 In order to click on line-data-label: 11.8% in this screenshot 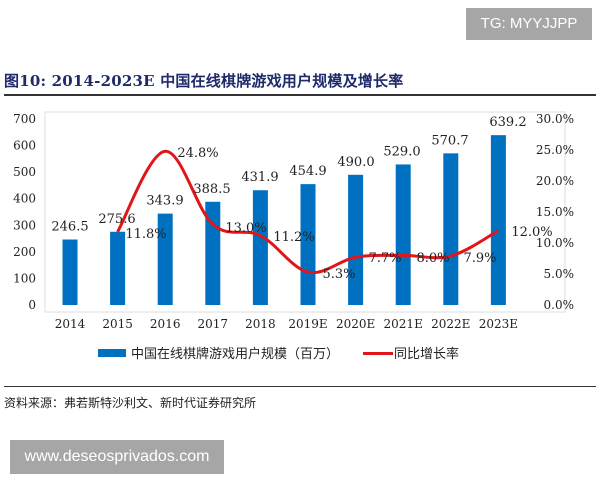, I will do `click(145, 234)`.